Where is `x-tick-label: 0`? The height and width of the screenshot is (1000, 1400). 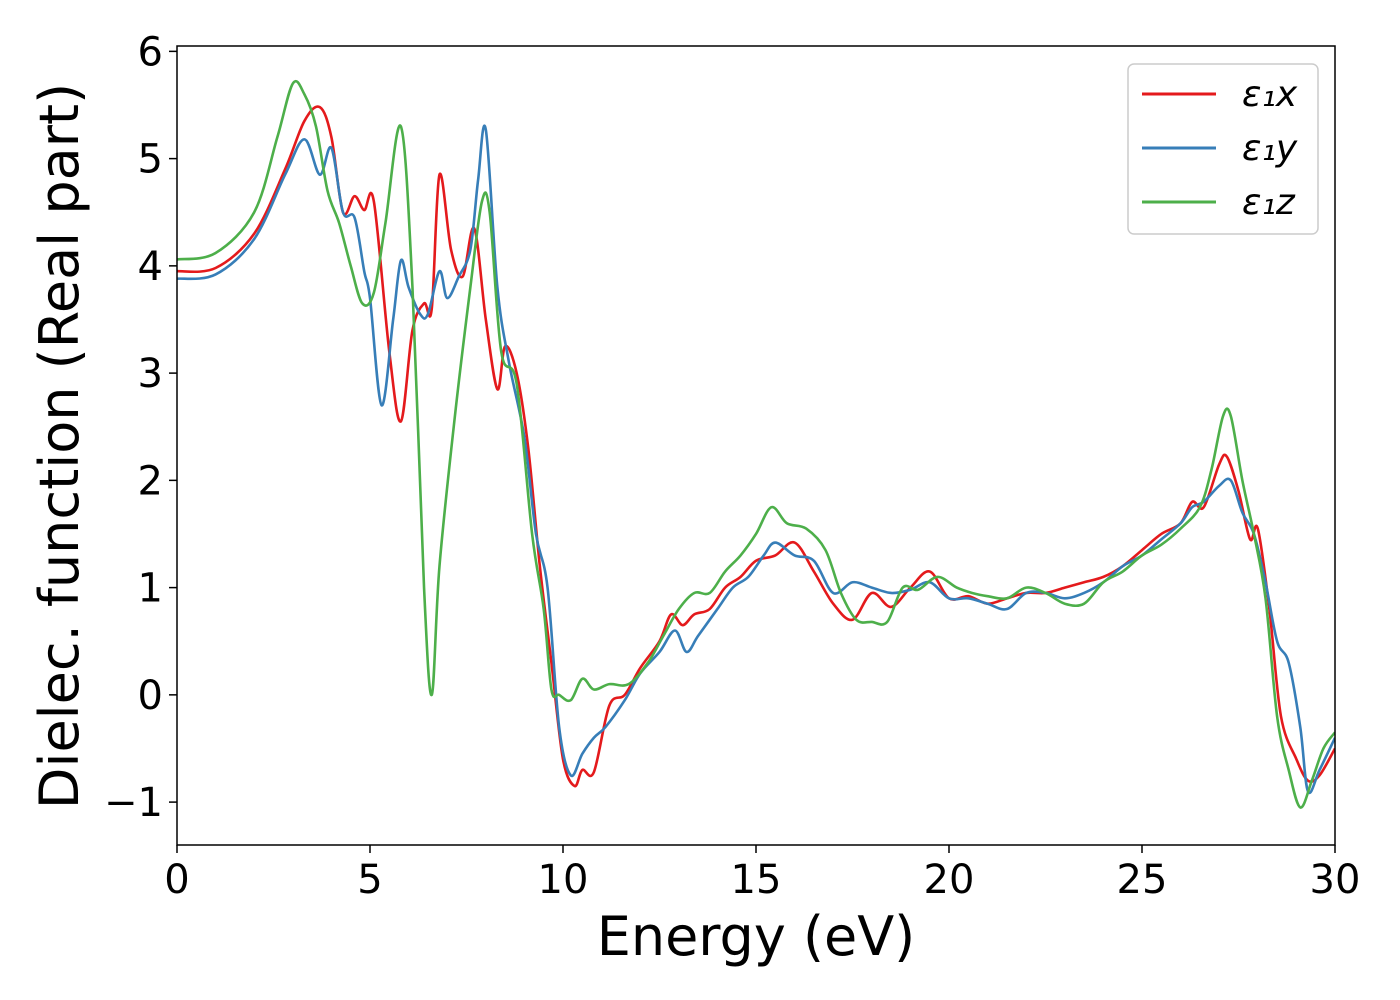
x-tick-label: 0 is located at coordinates (176, 880).